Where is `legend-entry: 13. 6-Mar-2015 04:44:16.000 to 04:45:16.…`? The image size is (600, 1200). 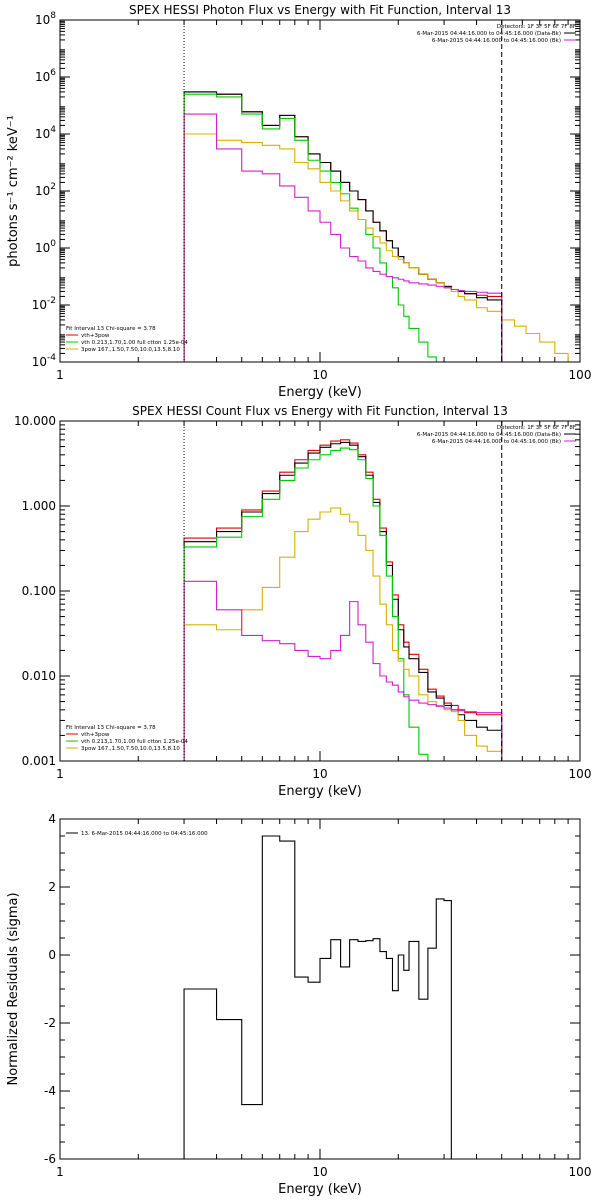 legend-entry: 13. 6-Mar-2015 04:44:16.000 to 04:45:16.… is located at coordinates (144, 834).